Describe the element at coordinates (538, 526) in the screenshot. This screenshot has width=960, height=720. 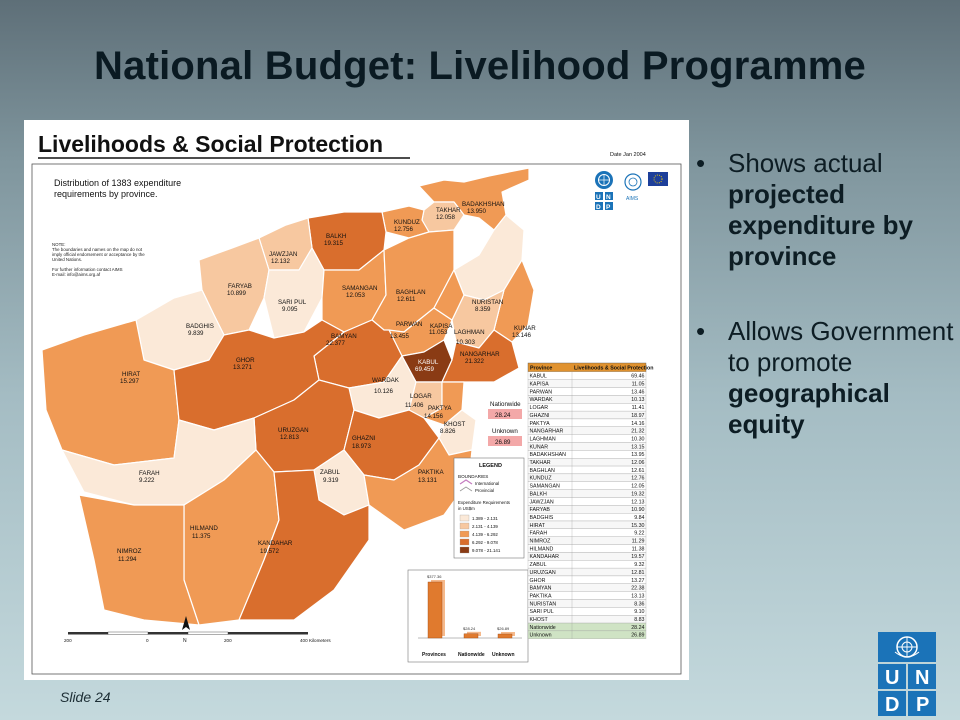
I see `table-cell-province: HIRAT` at that location.